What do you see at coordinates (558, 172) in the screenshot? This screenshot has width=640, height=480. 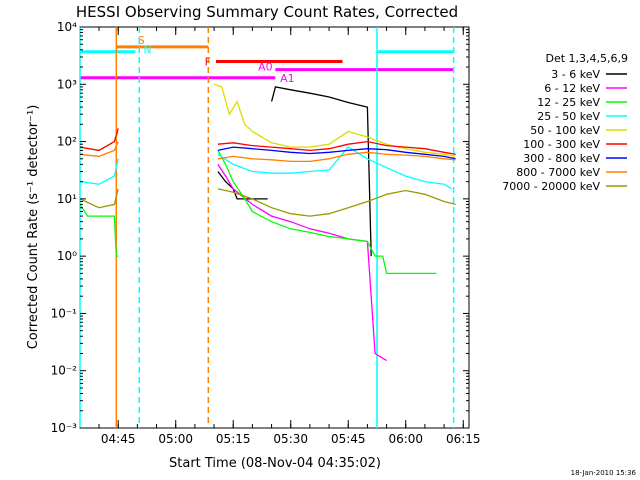 I see `legend-label: 800 - 7000 keV` at bounding box center [558, 172].